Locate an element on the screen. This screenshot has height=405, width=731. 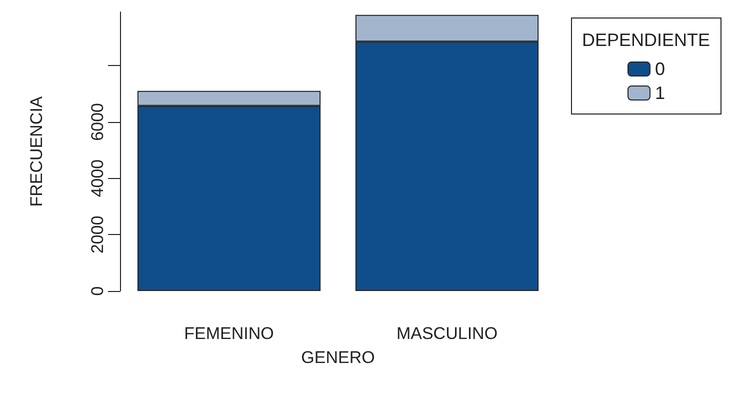
legend-label: 0 is located at coordinates (660, 69).